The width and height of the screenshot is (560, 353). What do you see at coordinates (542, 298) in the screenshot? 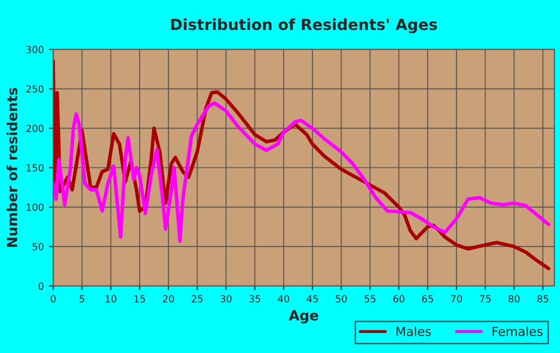
I see `x-tick-label: 85` at bounding box center [542, 298].